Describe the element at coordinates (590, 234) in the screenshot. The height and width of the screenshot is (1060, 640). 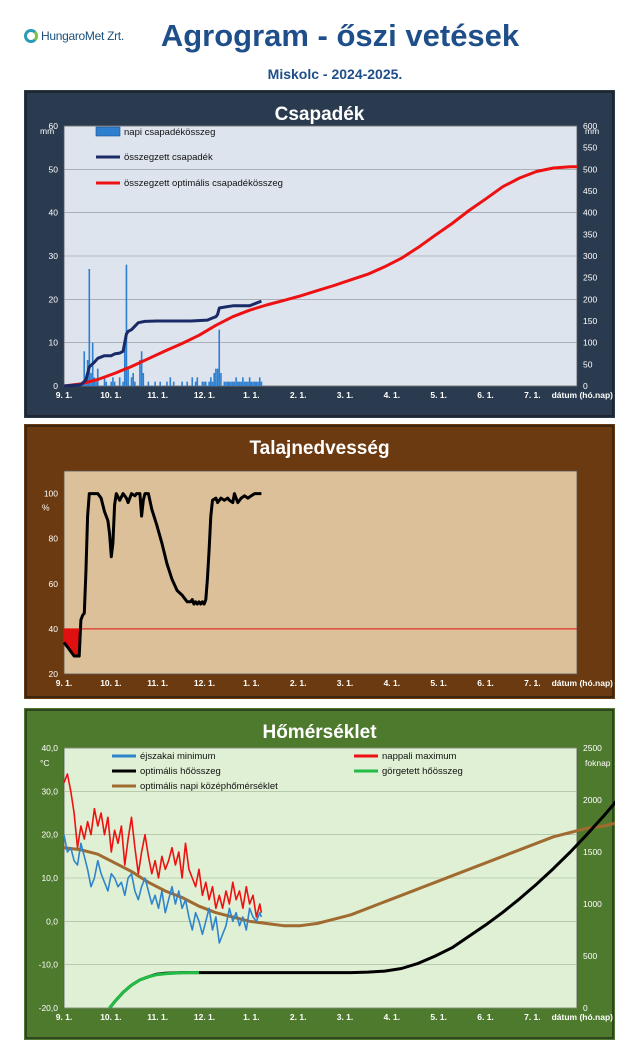
I see `y-right-tick-label: 350` at that location.